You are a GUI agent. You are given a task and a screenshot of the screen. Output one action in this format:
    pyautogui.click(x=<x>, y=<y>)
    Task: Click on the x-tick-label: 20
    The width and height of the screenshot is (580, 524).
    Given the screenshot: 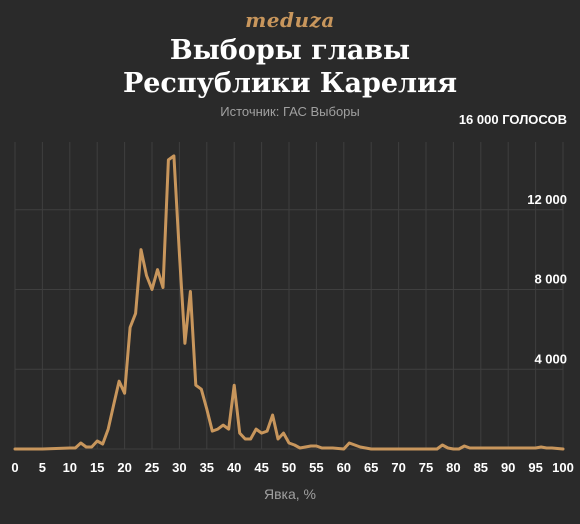 What is the action you would take?
    pyautogui.click(x=124, y=467)
    